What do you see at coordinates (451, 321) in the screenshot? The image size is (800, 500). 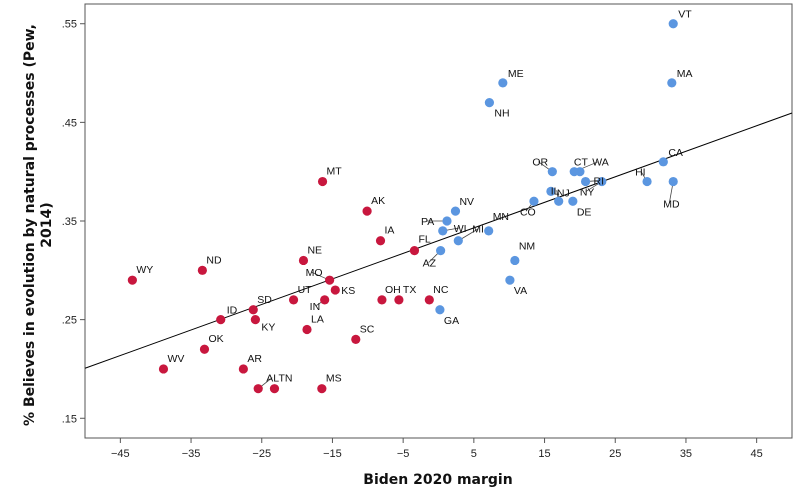 I see `point-label-ga: GA` at bounding box center [451, 321].